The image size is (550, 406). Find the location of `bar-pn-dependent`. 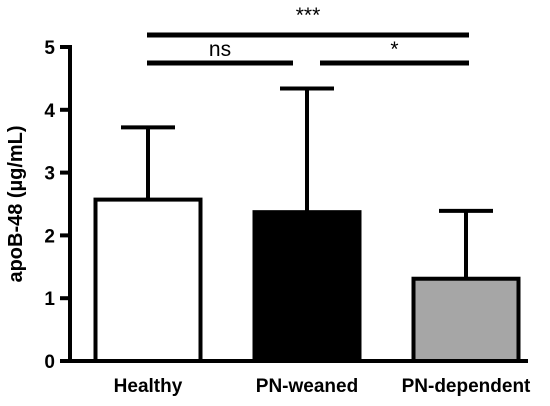

bar-pn-dependent is located at coordinates (466, 319).